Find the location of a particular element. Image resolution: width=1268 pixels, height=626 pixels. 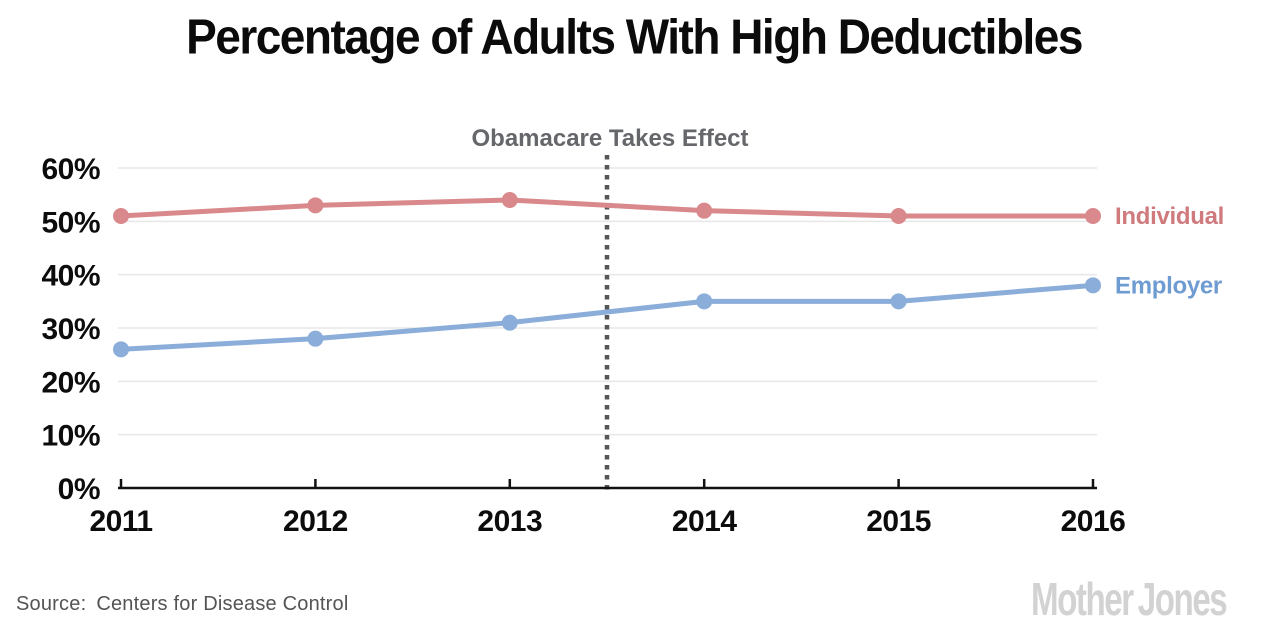

data-point-employer-2016 is located at coordinates (1093, 285).